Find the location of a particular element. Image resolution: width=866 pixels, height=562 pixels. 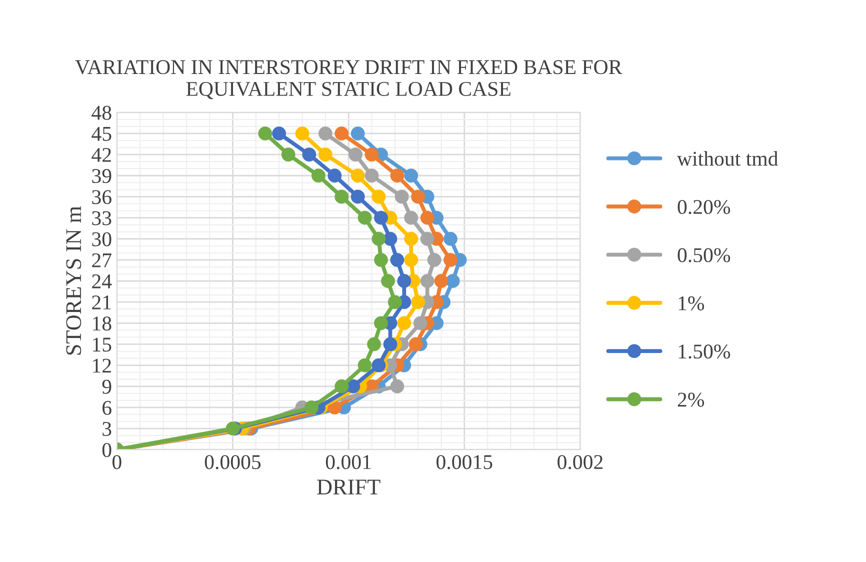

legend-label: 1.50% is located at coordinates (704, 351).